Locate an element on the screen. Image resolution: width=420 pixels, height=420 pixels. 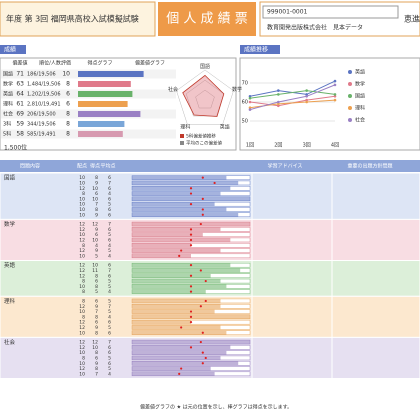
school: 恵進塾 is located at coordinates (412, 19).